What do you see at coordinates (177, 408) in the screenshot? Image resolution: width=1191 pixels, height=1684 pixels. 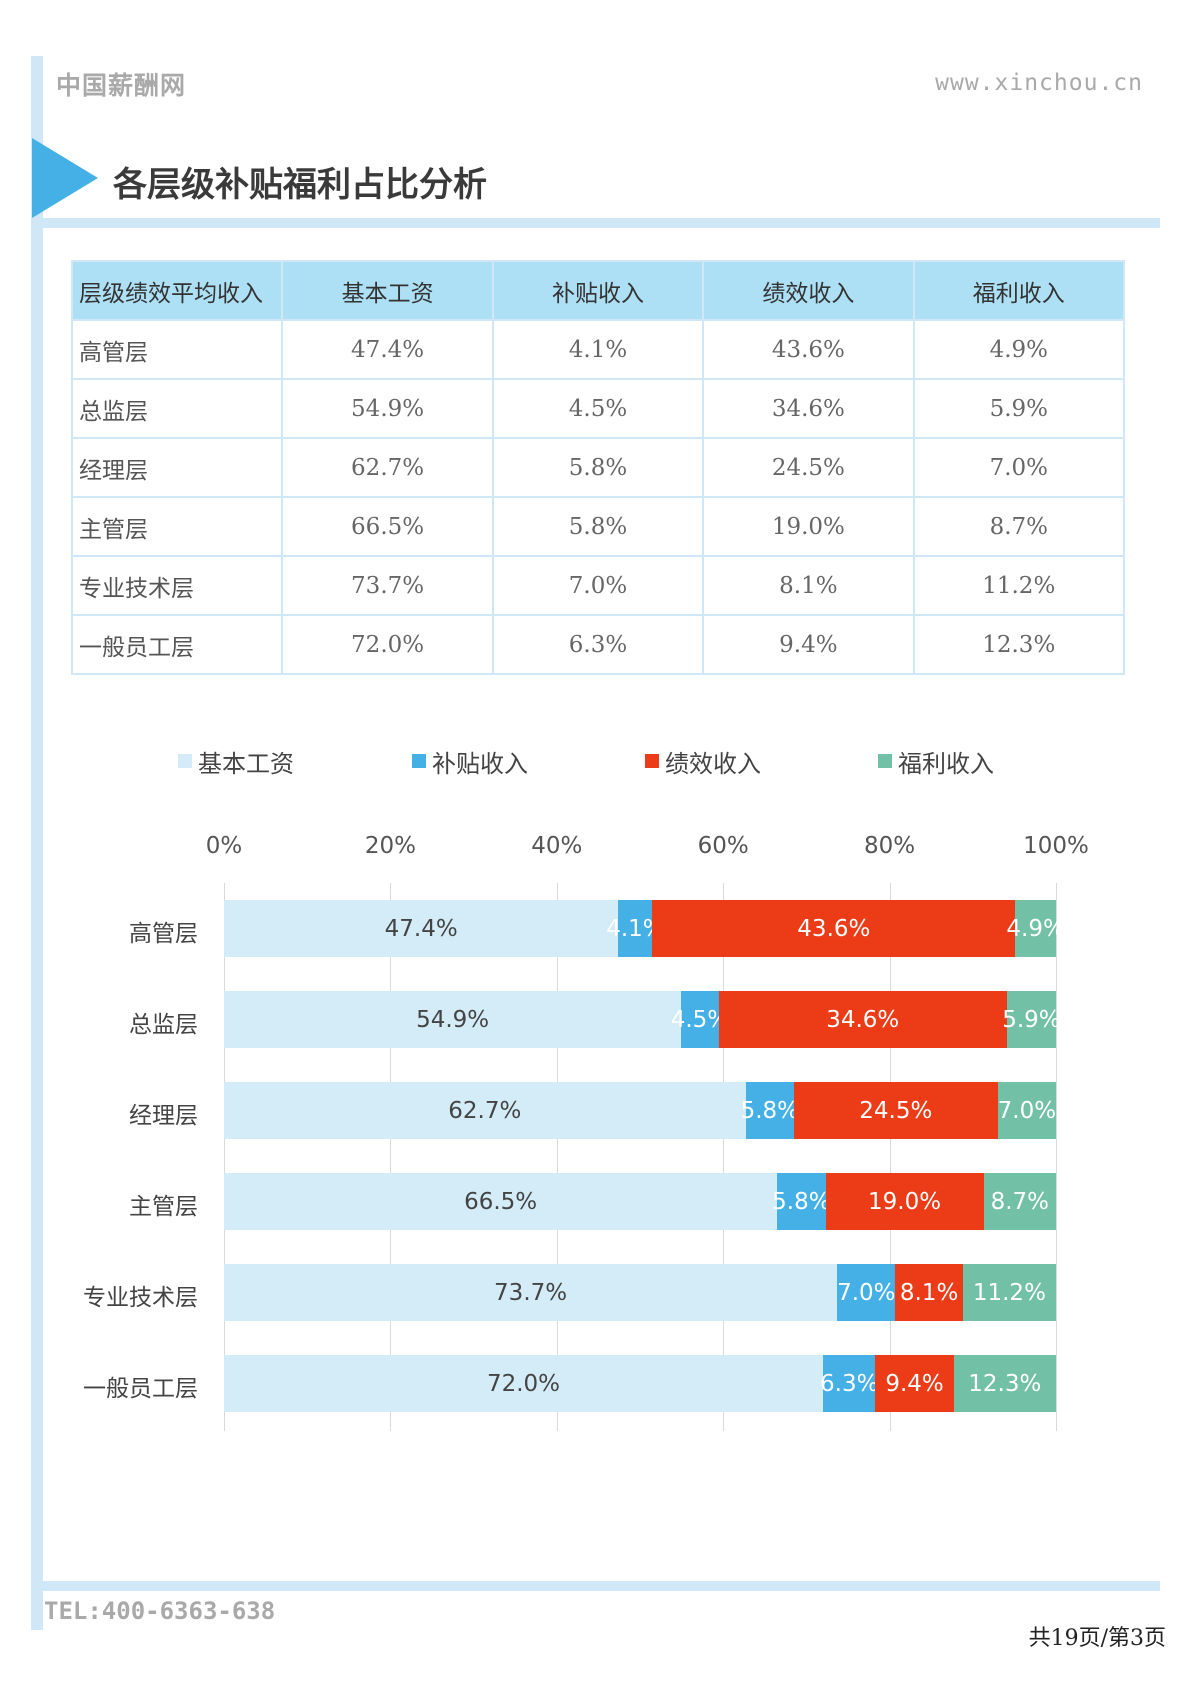 I see `table-cell: 总监层` at bounding box center [177, 408].